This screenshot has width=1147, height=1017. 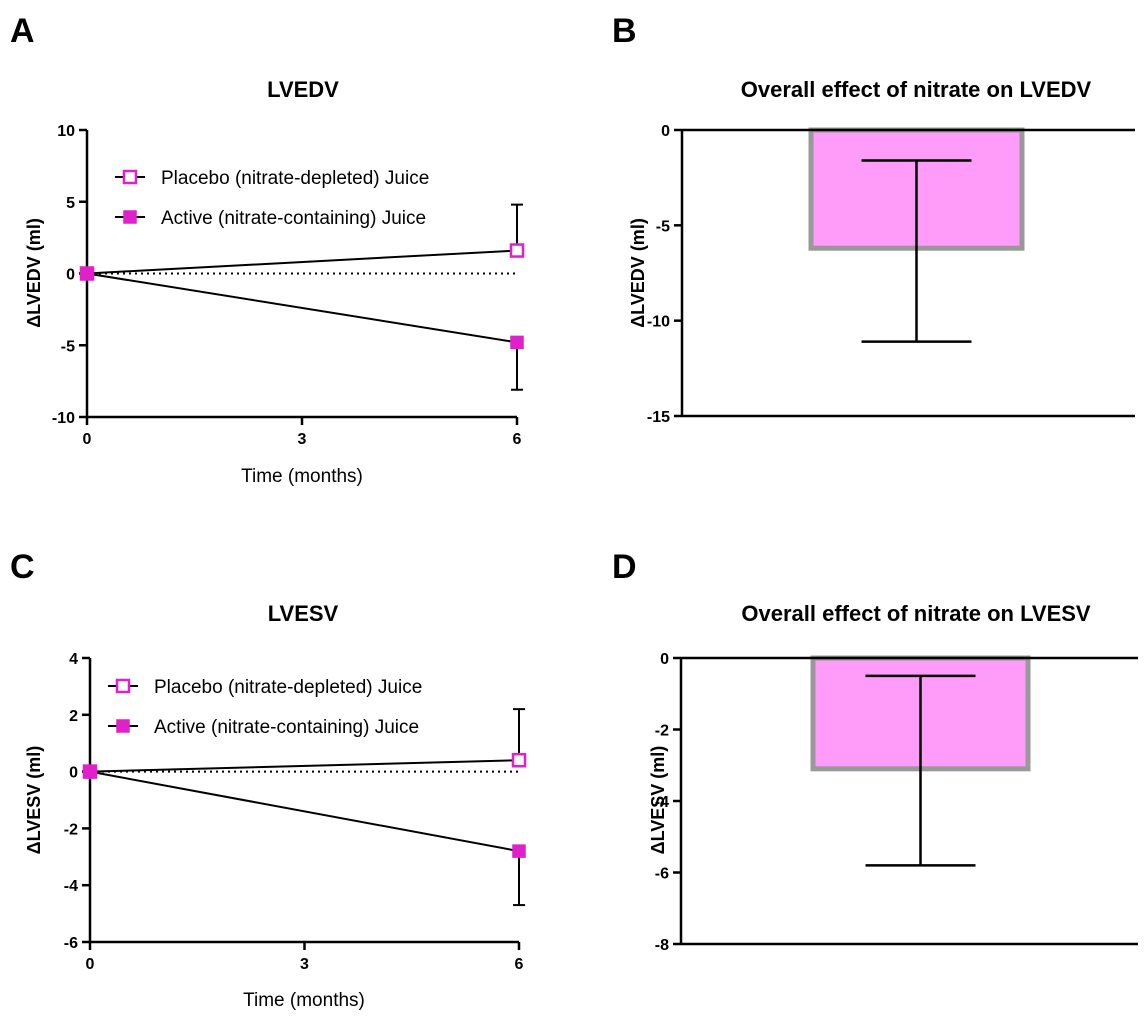 What do you see at coordinates (304, 1000) in the screenshot?
I see `x-axis-label-c: Time (months)` at bounding box center [304, 1000].